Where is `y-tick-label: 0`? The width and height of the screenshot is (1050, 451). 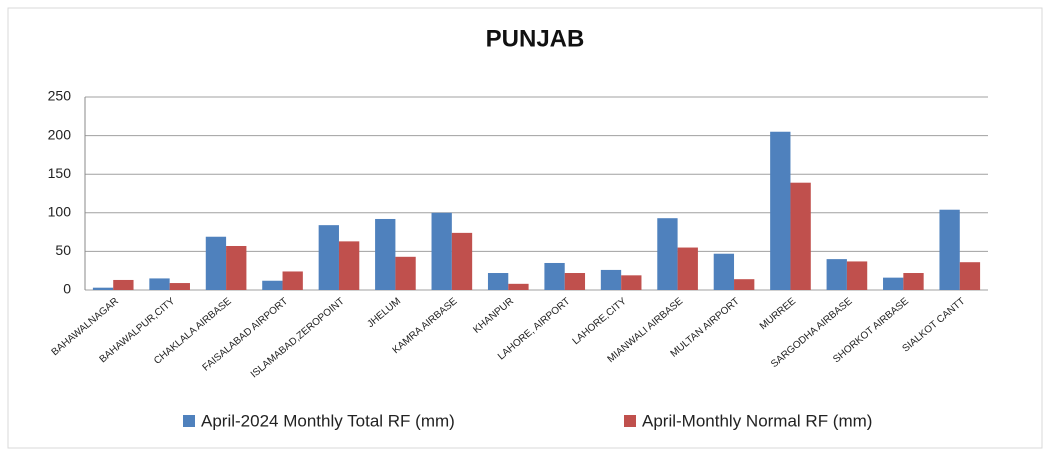 y-tick-label: 0 is located at coordinates (67, 289).